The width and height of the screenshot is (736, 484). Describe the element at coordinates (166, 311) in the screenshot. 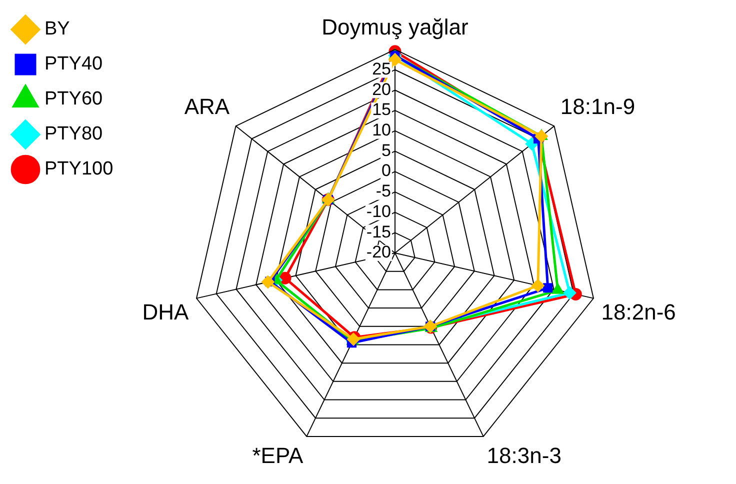

I see `spoke-label: DHA` at that location.